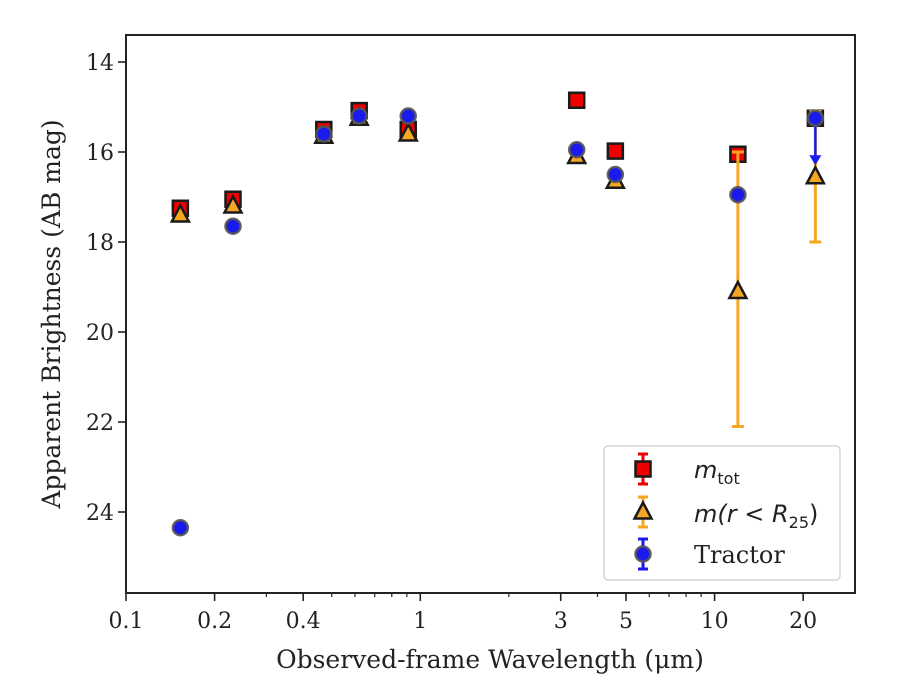 This screenshot has width=900, height=700. I want to click on legend-box, so click(722, 513).